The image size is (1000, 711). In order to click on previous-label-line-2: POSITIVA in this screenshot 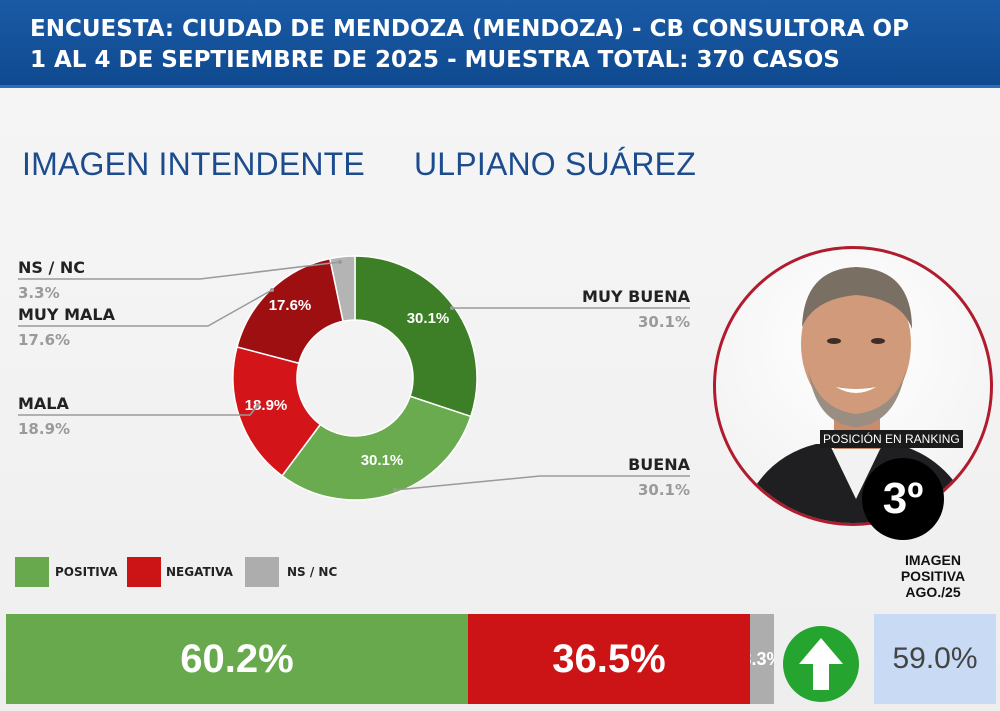, I will do `click(933, 576)`.